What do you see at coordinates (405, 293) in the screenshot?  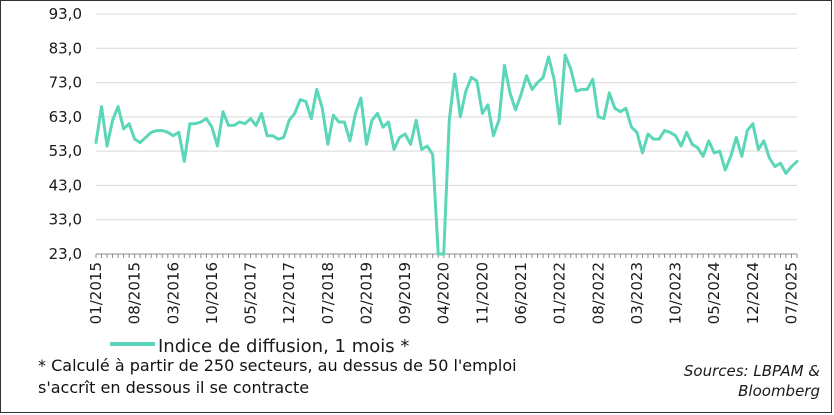 I see `x-tick-label: 09/2019` at bounding box center [405, 293].